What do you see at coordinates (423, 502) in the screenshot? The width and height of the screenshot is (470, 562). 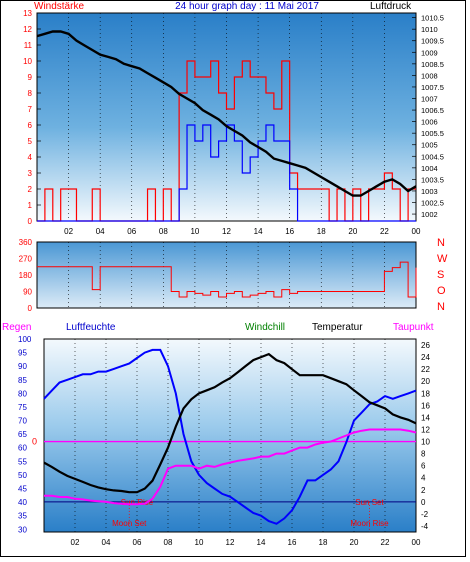 I see `temperature-tick-label: 0` at bounding box center [423, 502].